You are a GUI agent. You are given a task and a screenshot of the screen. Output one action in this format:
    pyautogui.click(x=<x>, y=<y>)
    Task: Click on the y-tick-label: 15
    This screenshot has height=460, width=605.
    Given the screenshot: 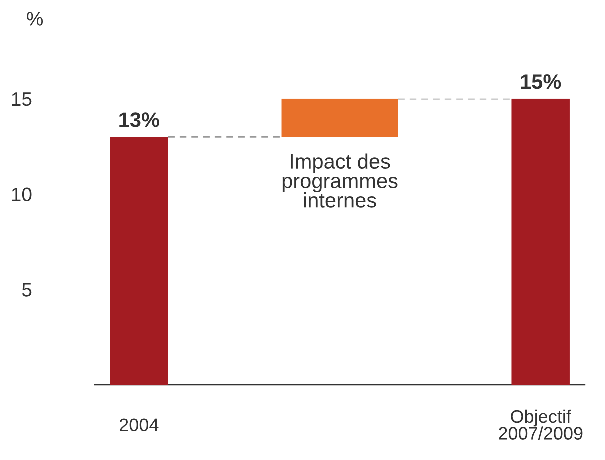 What is the action you would take?
    pyautogui.click(x=22, y=99)
    